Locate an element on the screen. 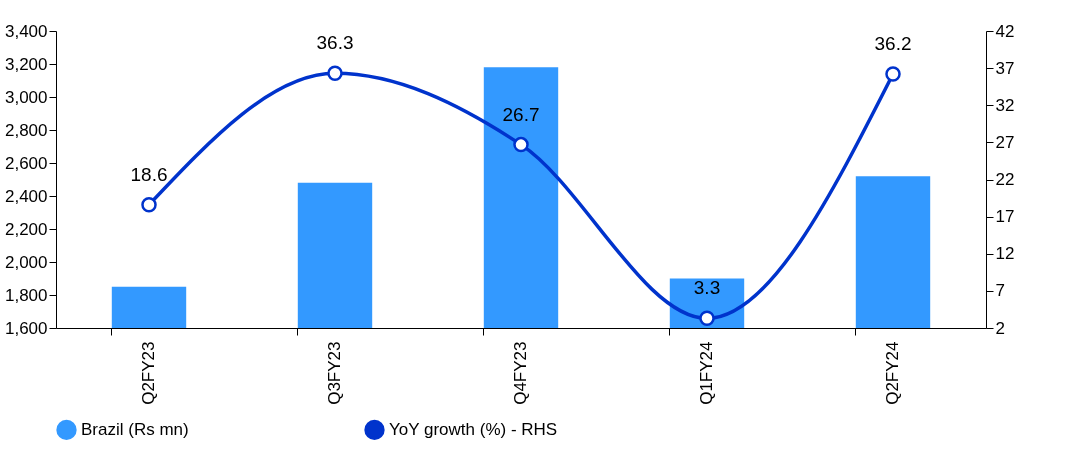 Image resolution: width=1082 pixels, height=462 pixels. data-label: 36.3 is located at coordinates (335, 43).